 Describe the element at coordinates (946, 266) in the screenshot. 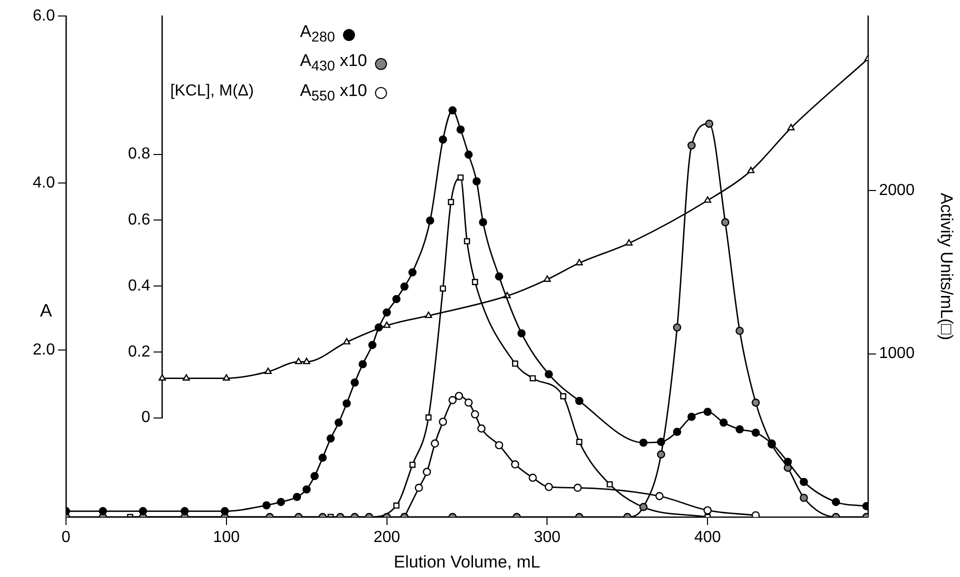

I see `y2-axis-title: Activity Units/mL(□)` at that location.